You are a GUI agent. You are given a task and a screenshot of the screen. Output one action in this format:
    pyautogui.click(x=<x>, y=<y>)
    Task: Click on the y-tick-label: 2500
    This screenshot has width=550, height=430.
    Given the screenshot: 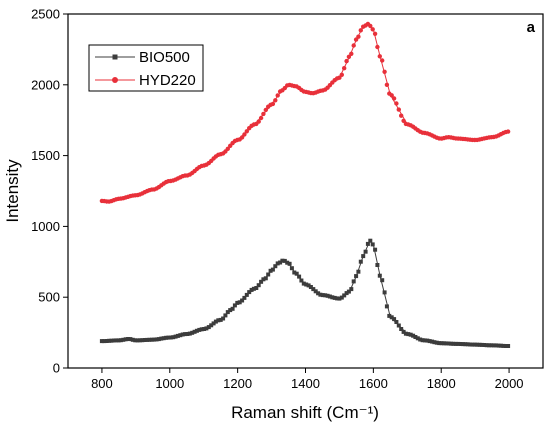 What is the action you would take?
    pyautogui.click(x=45, y=14)
    